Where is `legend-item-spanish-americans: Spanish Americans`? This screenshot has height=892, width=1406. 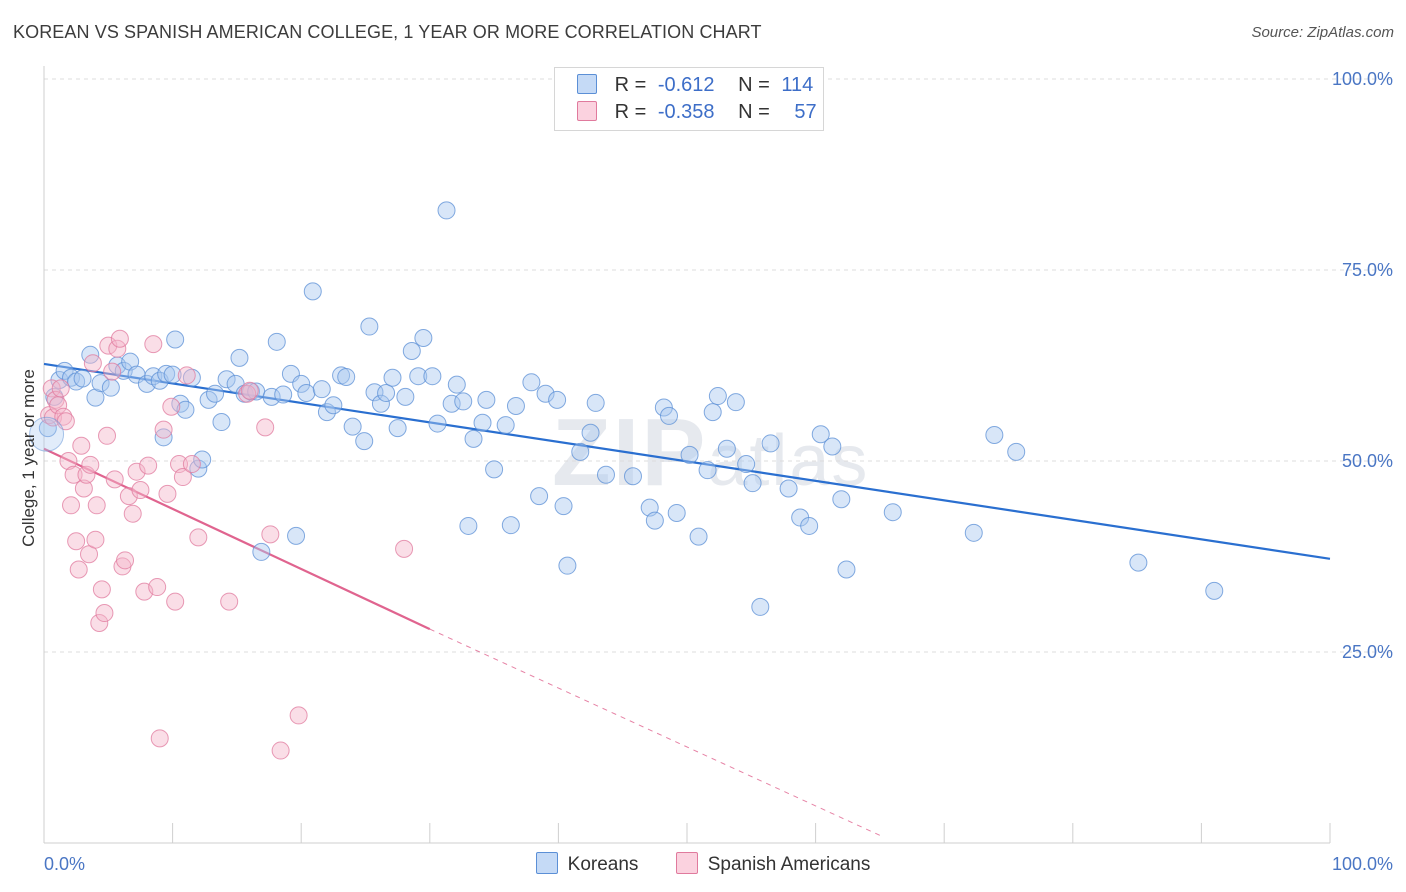 legend-item-spanish-americans: Spanish Americans is located at coordinates (772, 864).